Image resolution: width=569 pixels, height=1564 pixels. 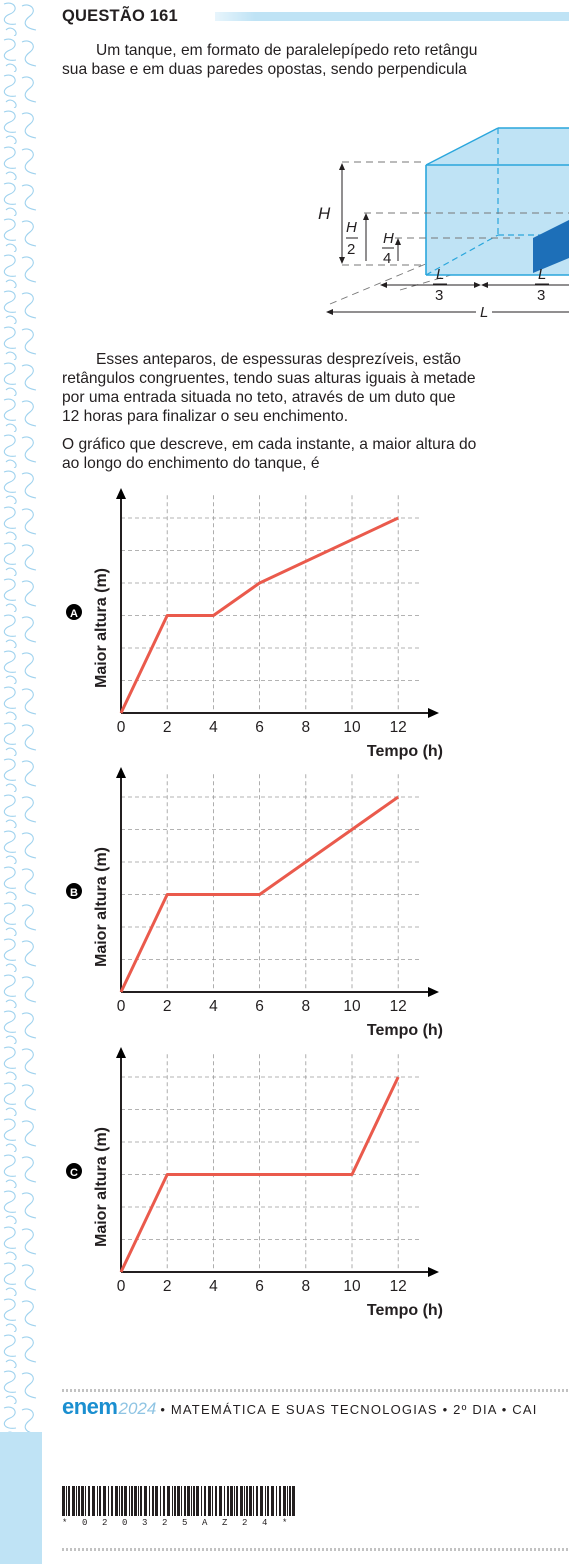 What do you see at coordinates (259, 894) in the screenshot?
I see `series-line` at bounding box center [259, 894].